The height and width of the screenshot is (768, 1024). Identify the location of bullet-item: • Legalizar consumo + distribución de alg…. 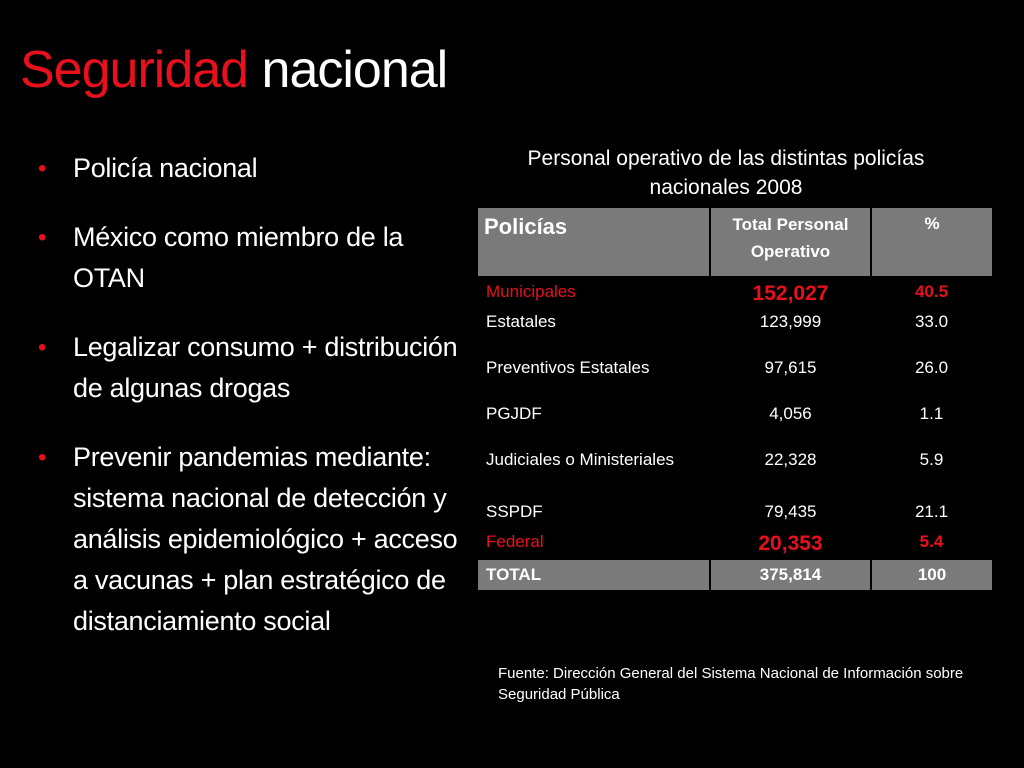
(253, 368).